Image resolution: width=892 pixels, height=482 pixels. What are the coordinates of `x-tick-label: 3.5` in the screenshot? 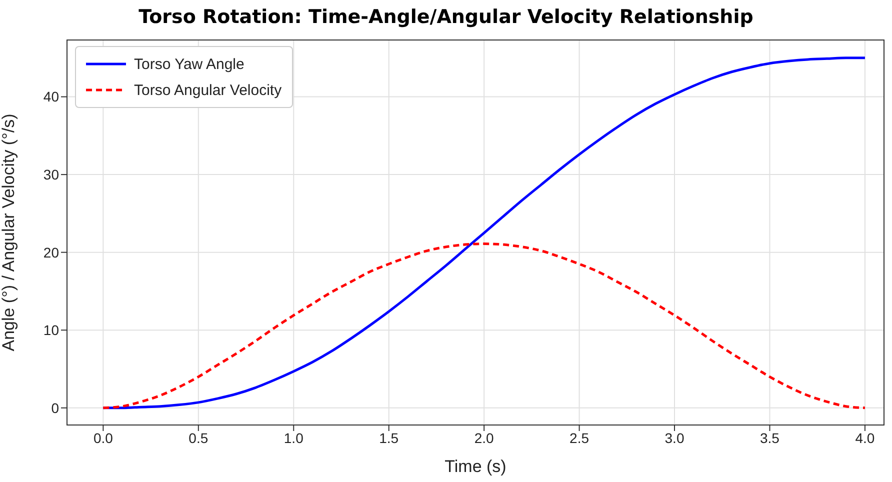 It's located at (770, 438).